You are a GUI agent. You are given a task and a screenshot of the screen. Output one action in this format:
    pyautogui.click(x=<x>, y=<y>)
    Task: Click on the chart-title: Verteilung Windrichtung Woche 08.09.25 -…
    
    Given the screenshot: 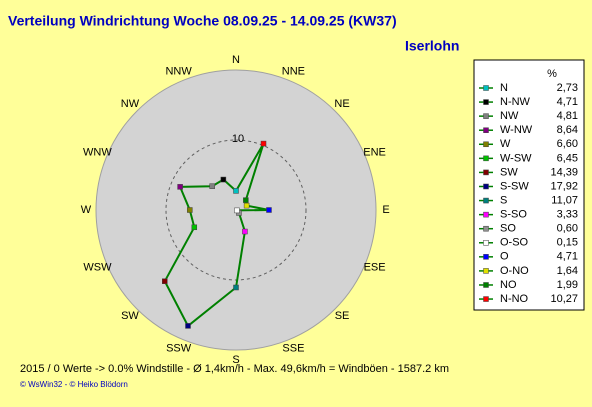 What is the action you would take?
    pyautogui.click(x=202, y=21)
    